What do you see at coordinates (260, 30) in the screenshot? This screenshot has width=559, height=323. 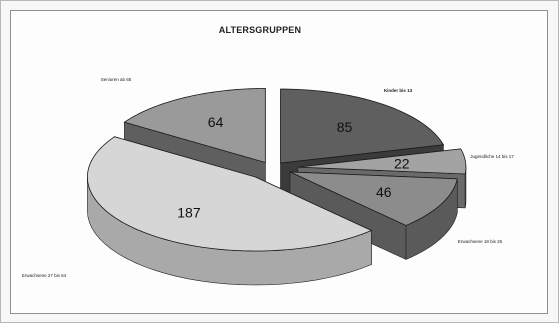 I see `chart-title: ALTERSGRUPPEN` at bounding box center [260, 30].